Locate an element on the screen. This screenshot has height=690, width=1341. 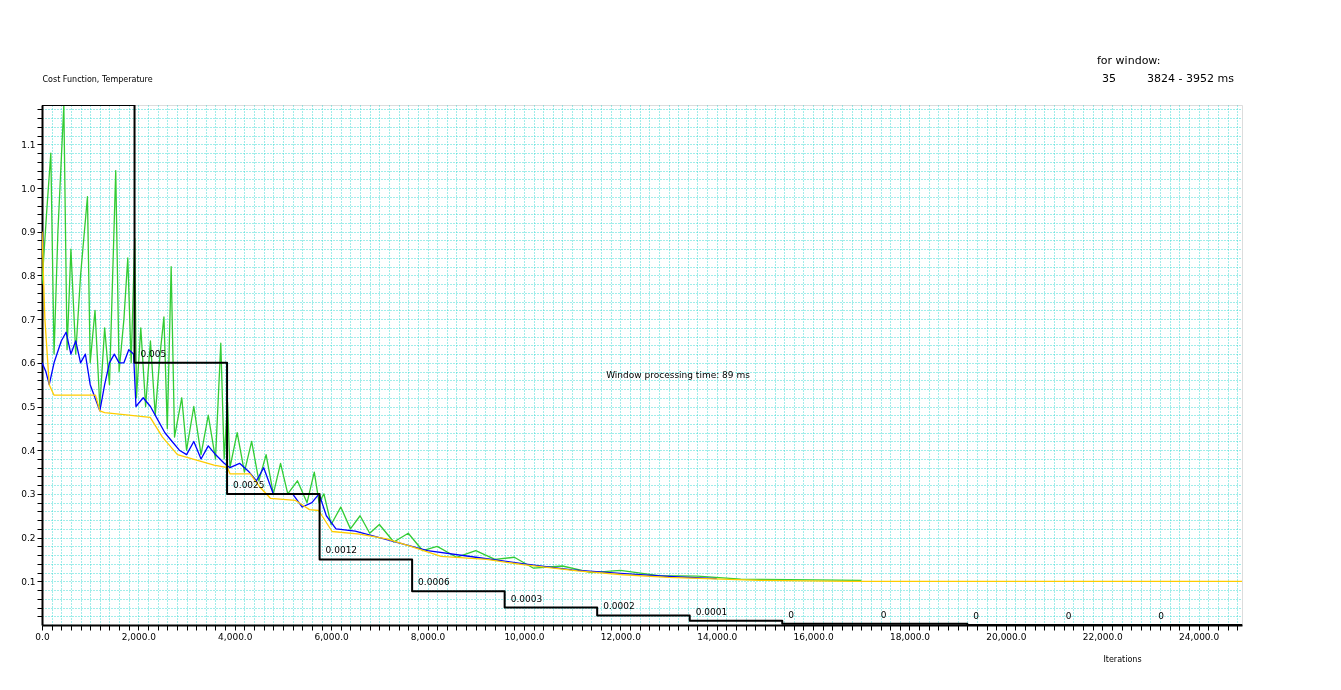
y-tick-label: 1.0 is located at coordinates (28, 188).